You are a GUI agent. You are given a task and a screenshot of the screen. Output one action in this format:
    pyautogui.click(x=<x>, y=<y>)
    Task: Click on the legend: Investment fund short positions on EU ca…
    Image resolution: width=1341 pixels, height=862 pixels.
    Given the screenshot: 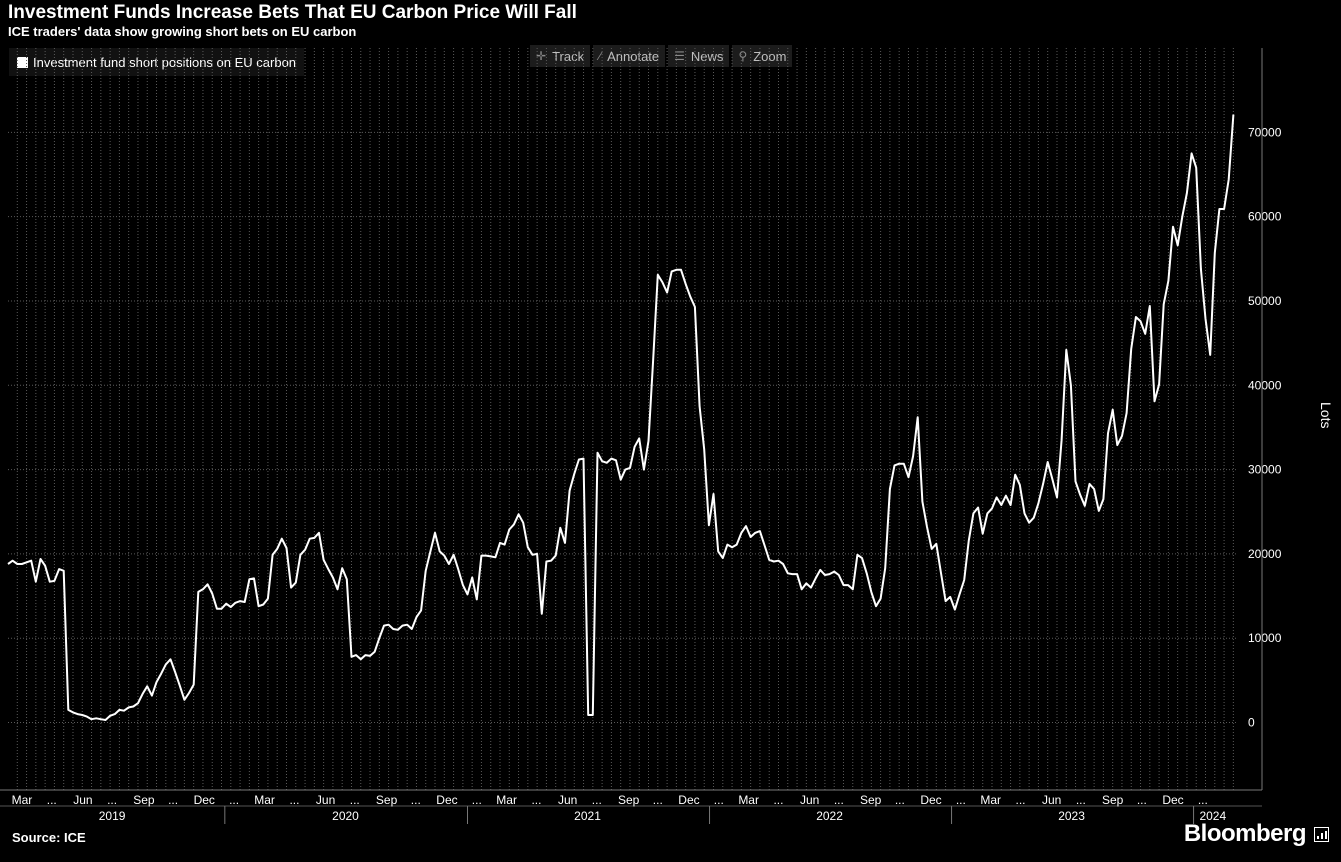 What is the action you would take?
    pyautogui.click(x=157, y=62)
    